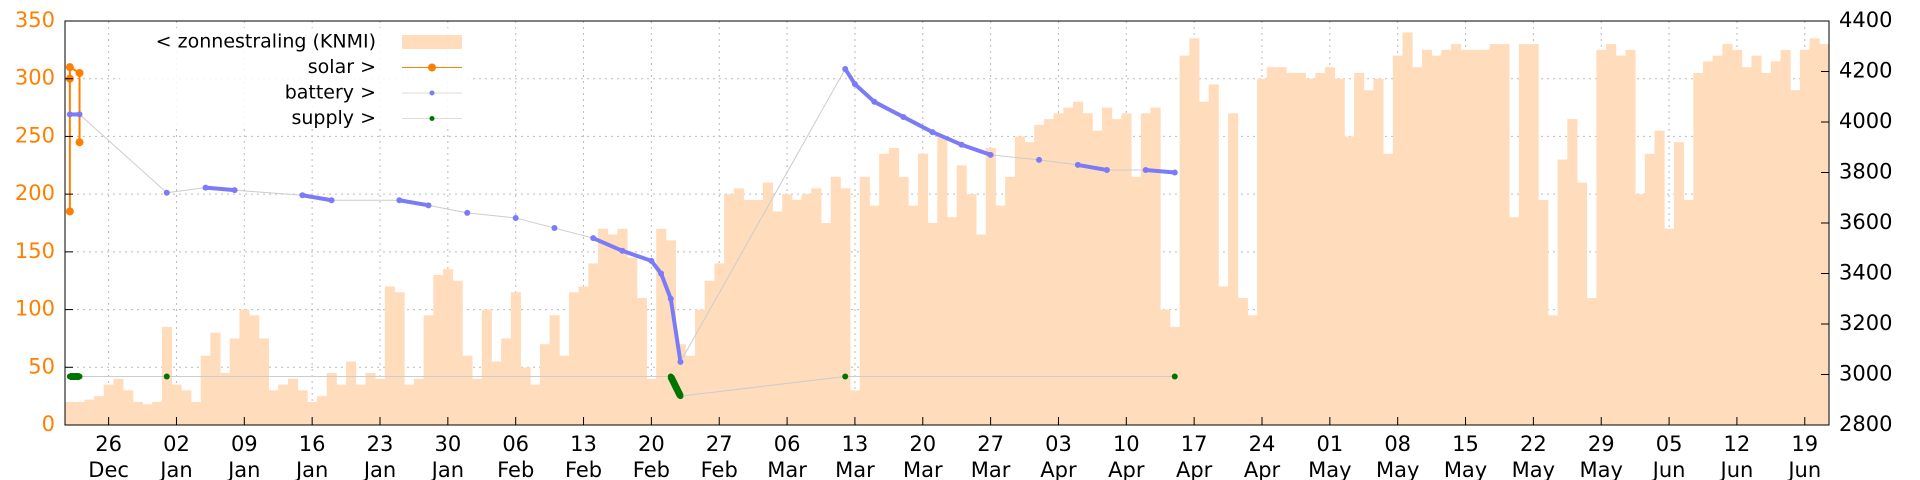 The width and height of the screenshot is (1920, 480). I want to click on x-tick-label: 16 Jan, so click(311, 456).